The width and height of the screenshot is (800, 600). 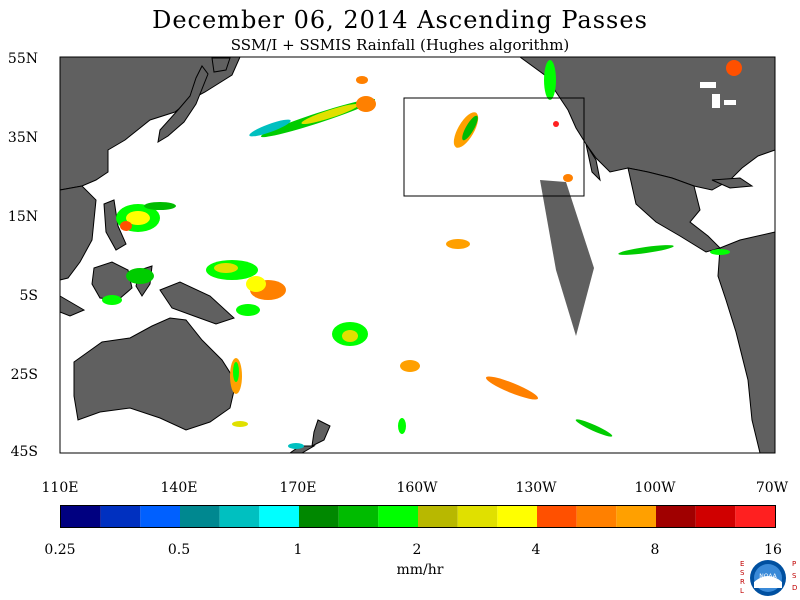 I want to click on noaa-logo: E S R L NOAA P S D, so click(x=768, y=578).